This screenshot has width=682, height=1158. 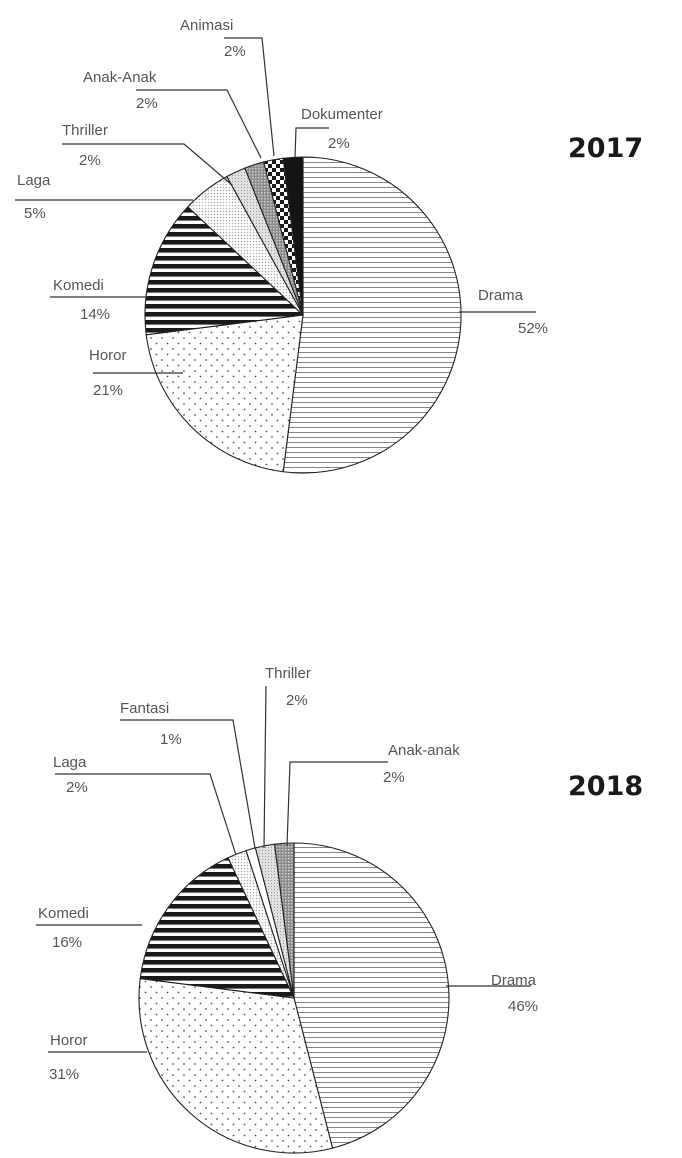 What do you see at coordinates (337, 804) in the screenshot?
I see `leader-line-anak-anak-2018` at bounding box center [337, 804].